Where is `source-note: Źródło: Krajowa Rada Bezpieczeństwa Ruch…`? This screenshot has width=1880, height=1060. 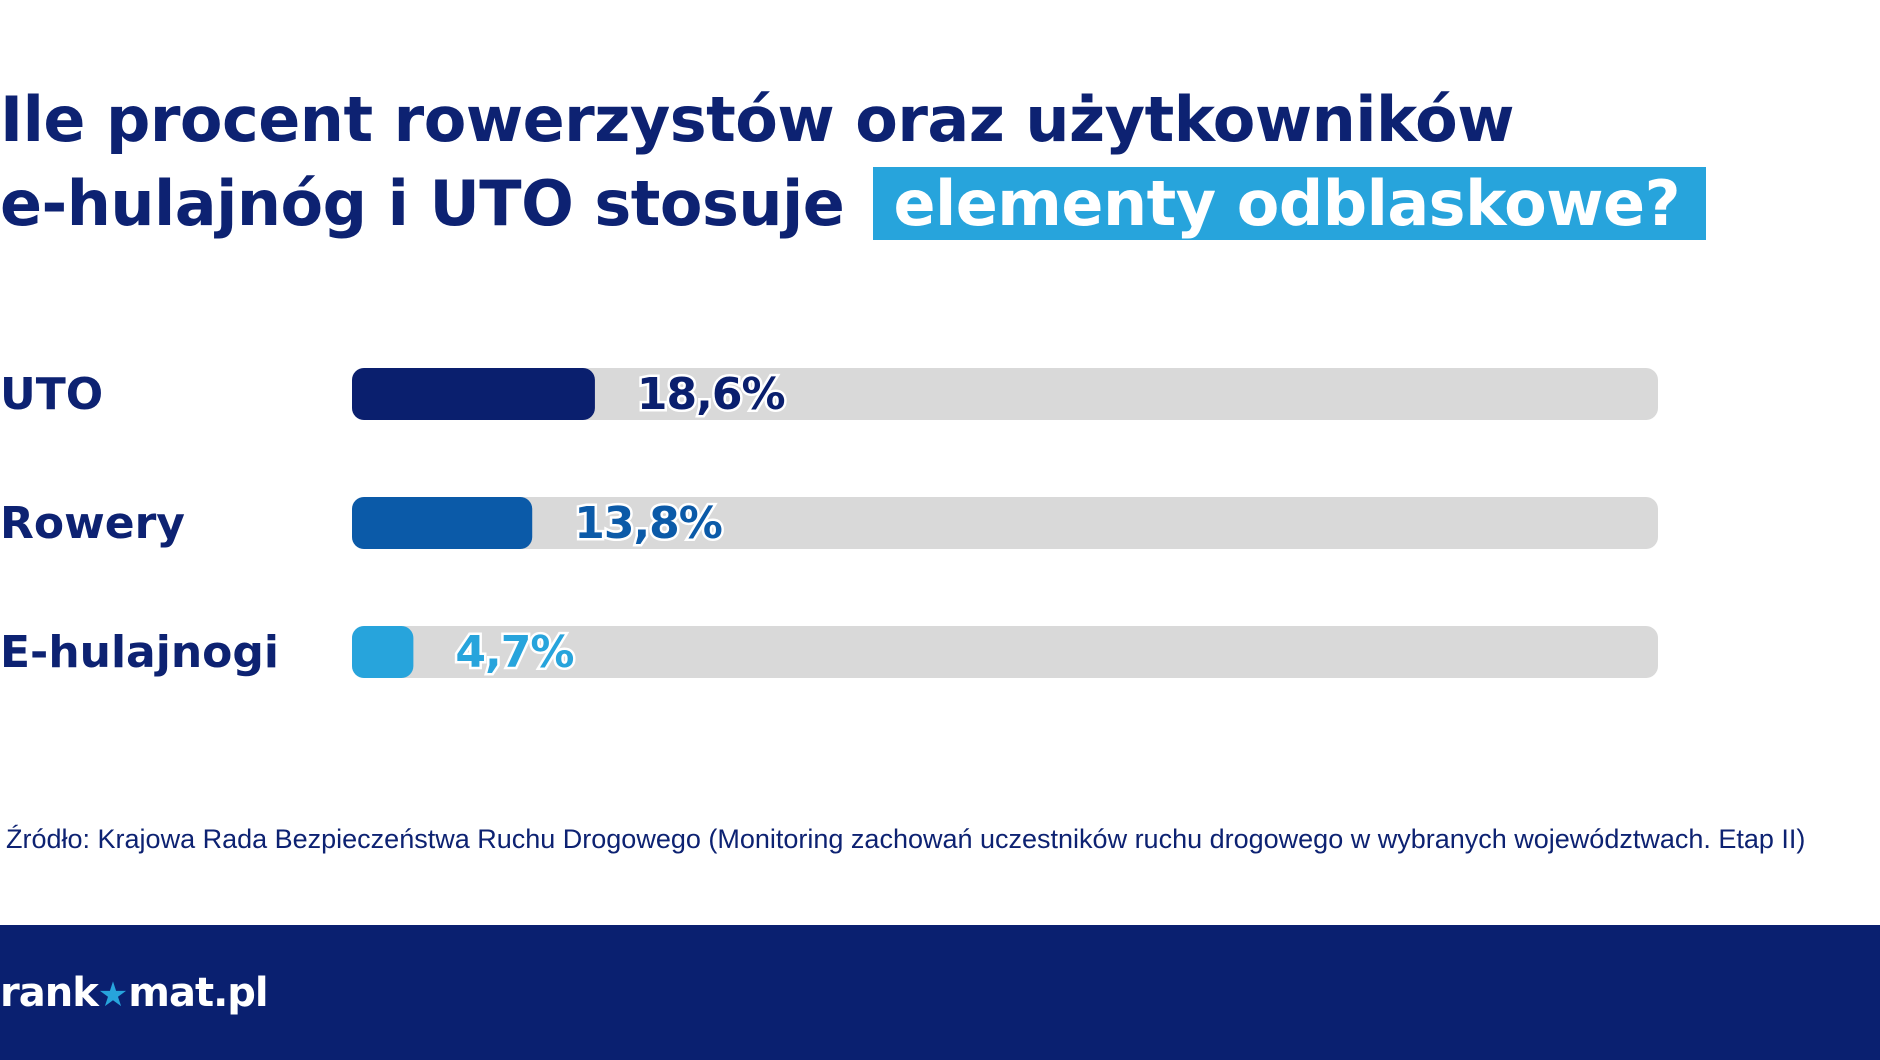 source-note: Źródło: Krajowa Rada Bezpieczeństwa Ruch… is located at coordinates (906, 839).